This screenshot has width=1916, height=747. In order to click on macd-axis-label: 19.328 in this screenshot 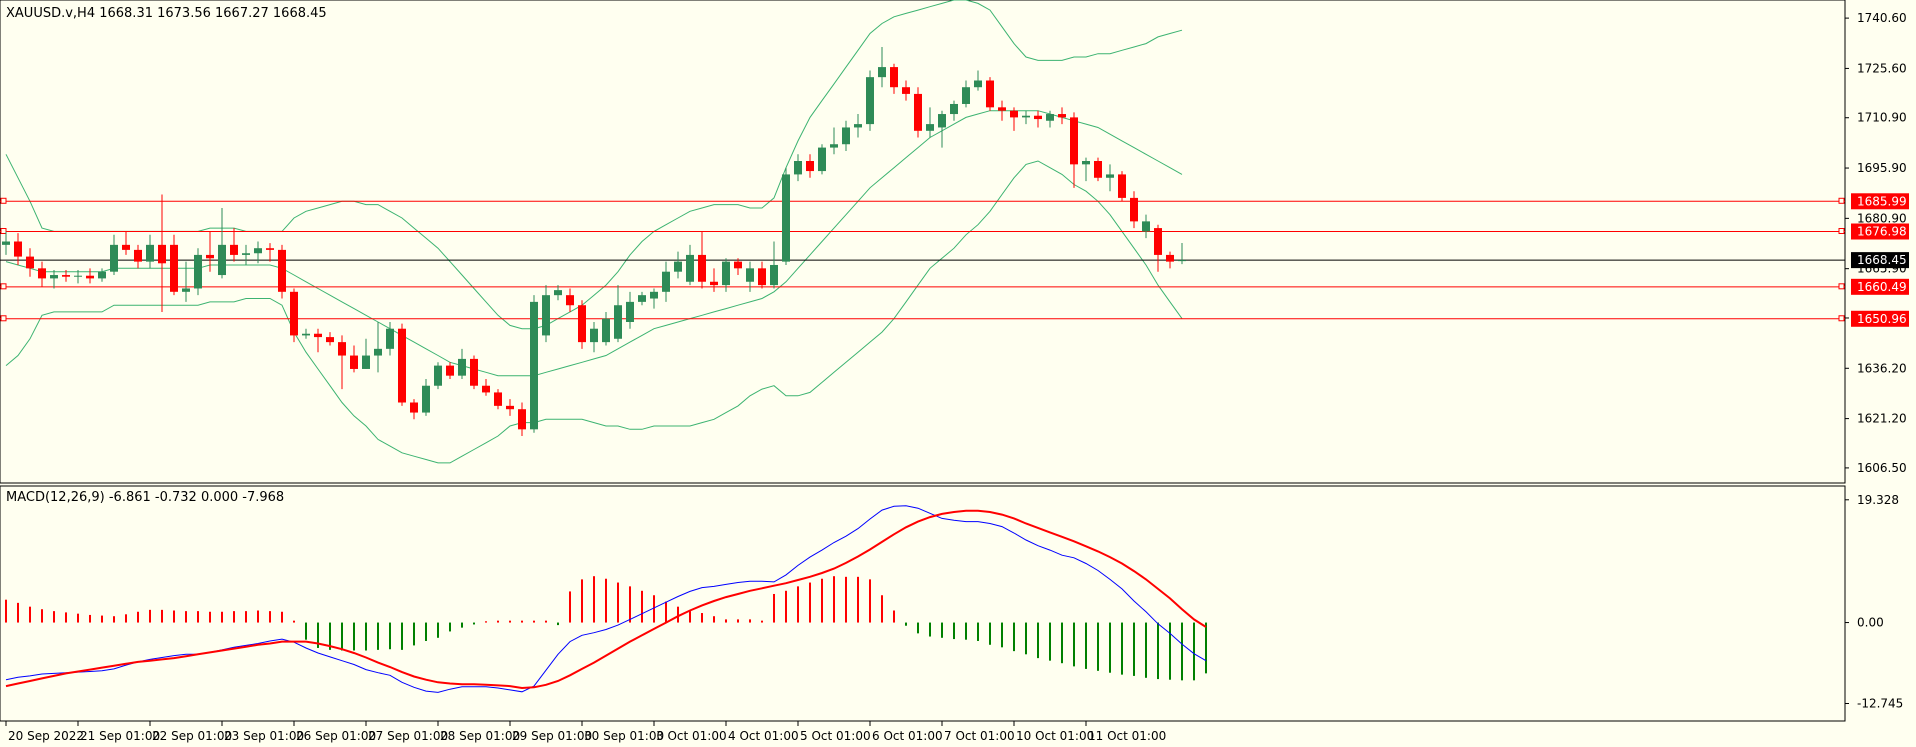, I will do `click(1878, 500)`.